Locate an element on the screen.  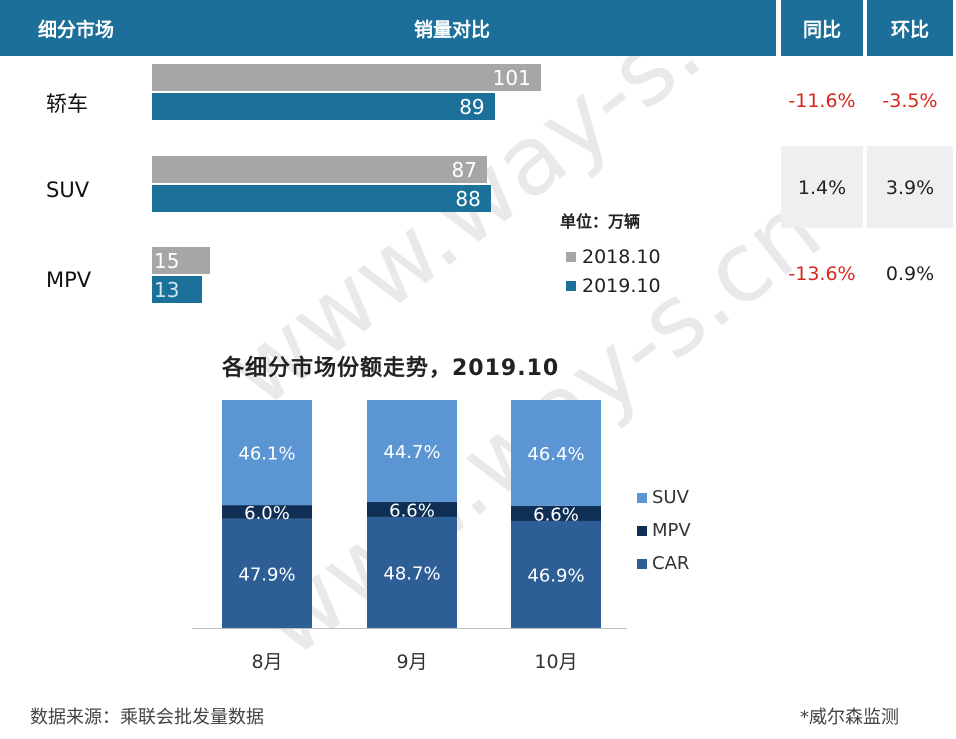
suv-yoy: 1.4% is located at coordinates (822, 188).